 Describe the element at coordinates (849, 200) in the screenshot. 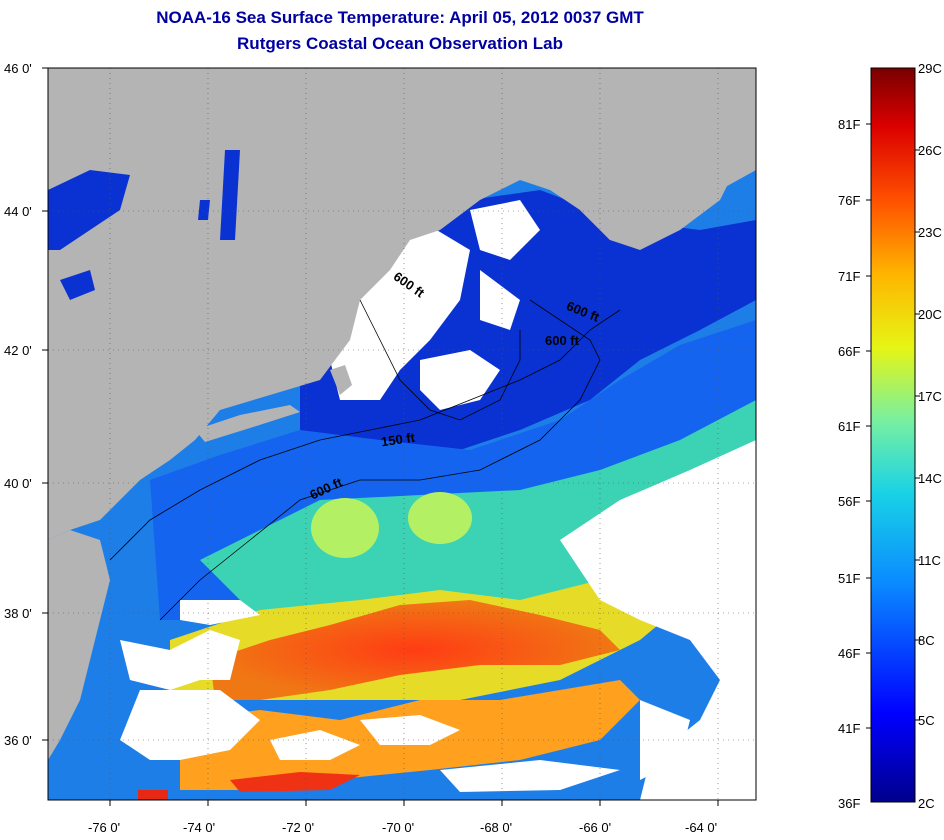

I see `colorbar-f-label: 76F` at that location.